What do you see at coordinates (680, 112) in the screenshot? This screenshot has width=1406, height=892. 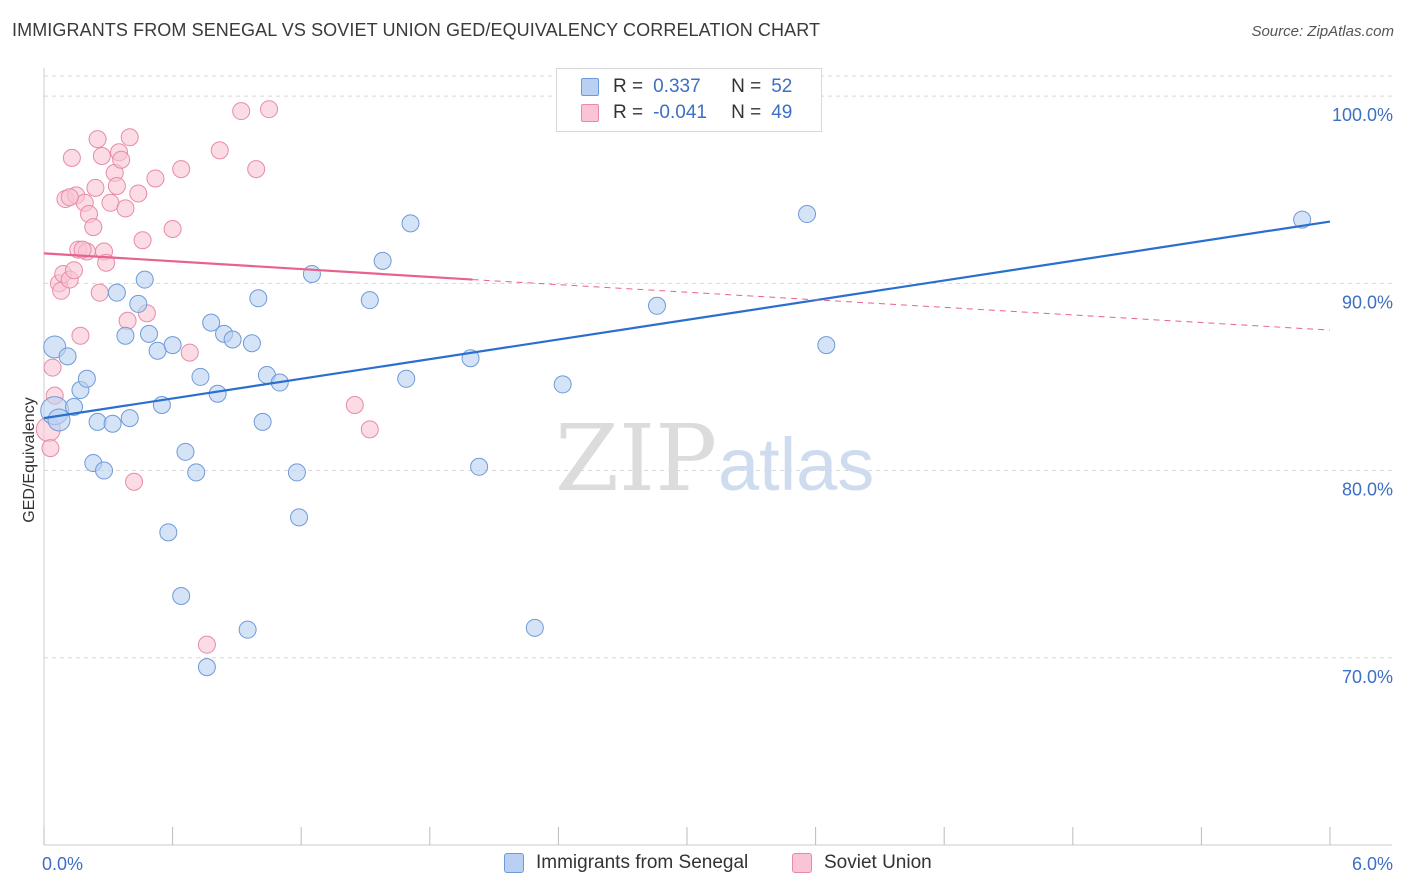 I see `legend-r-value: -0.041` at bounding box center [680, 112].